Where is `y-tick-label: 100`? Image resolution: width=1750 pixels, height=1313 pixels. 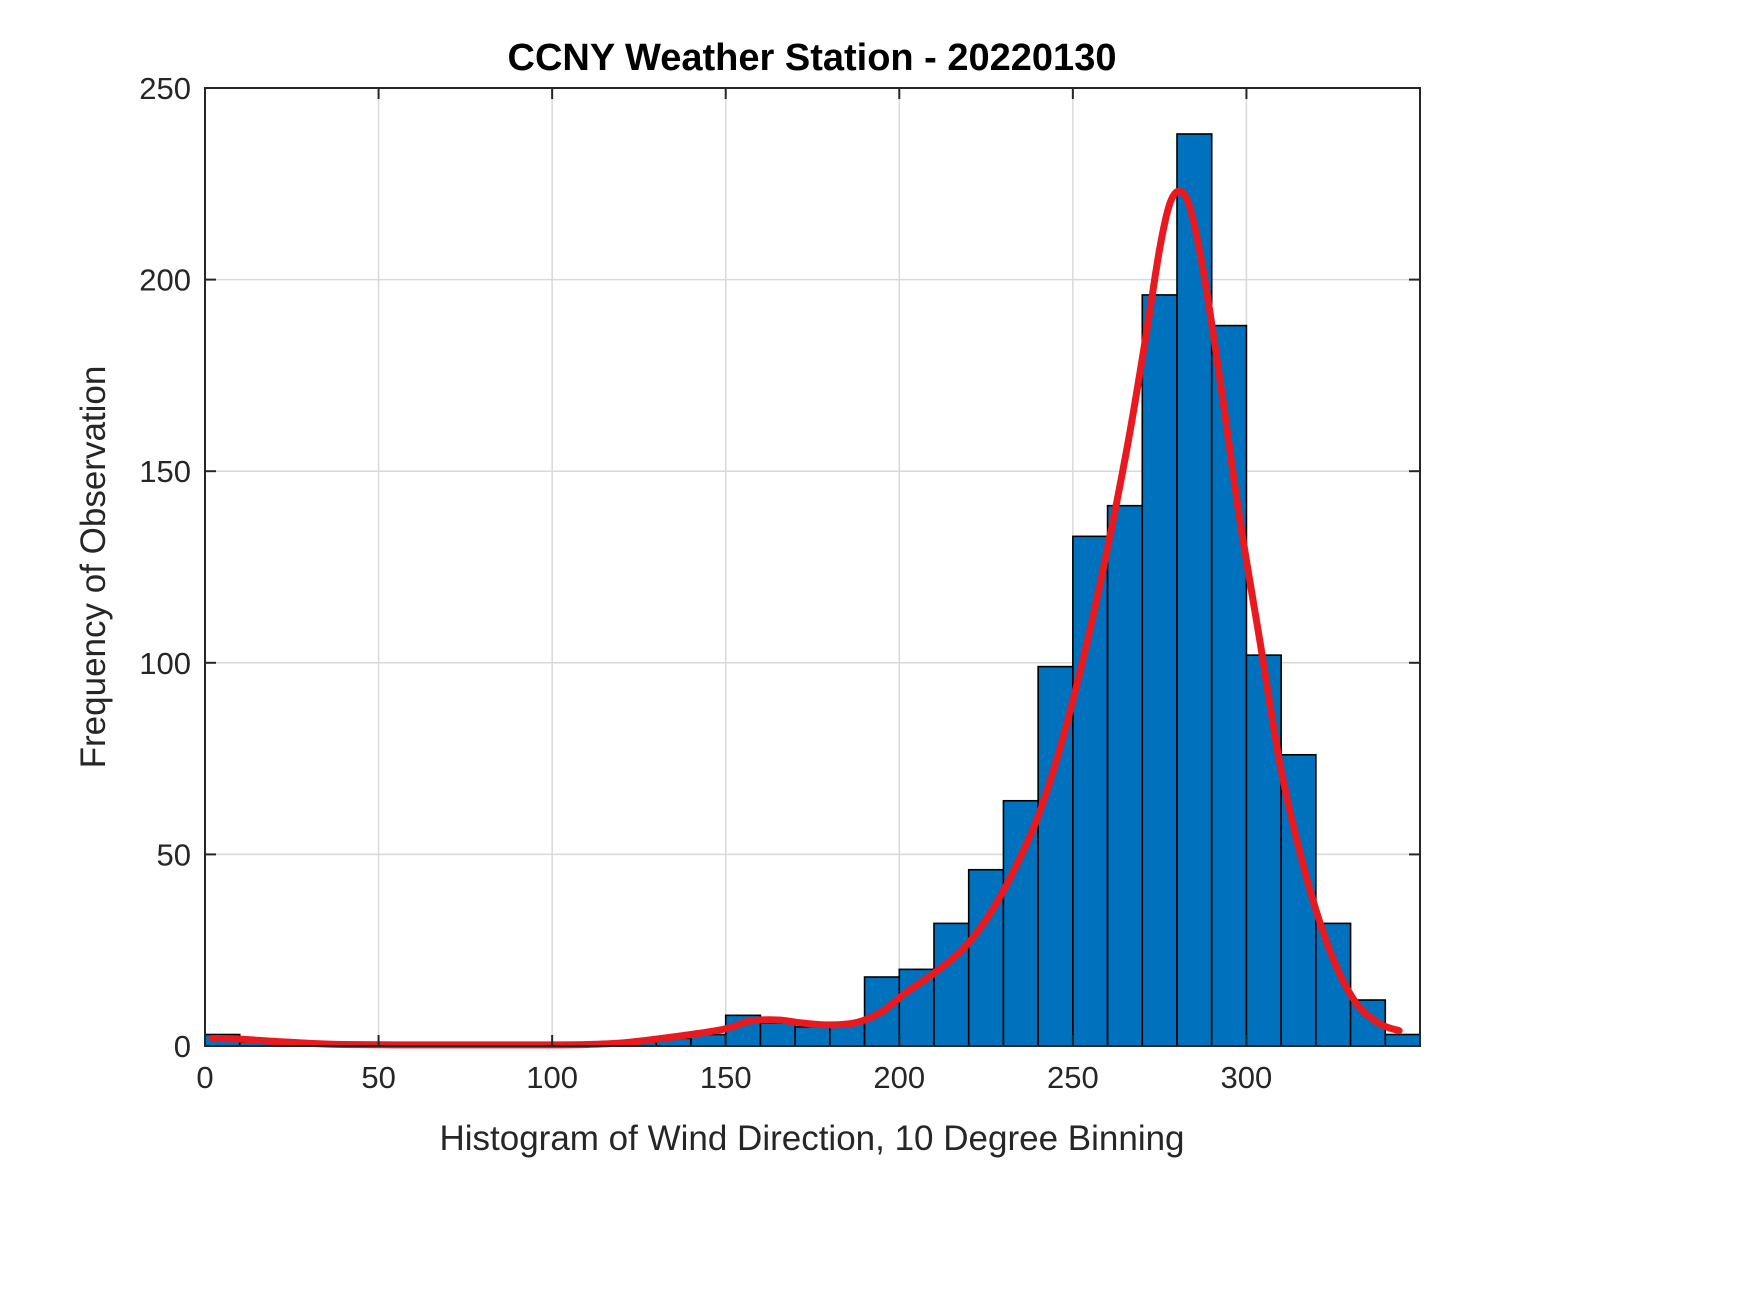
y-tick-label: 100 is located at coordinates (165, 663).